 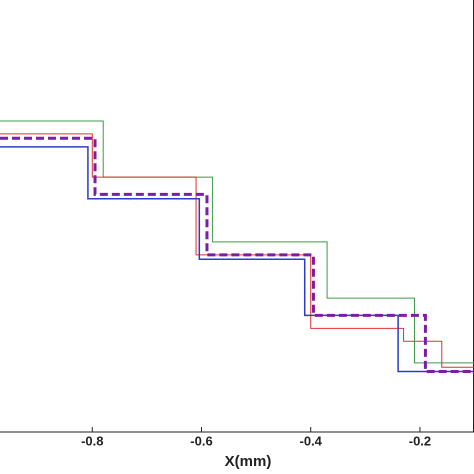 I want to click on x-axis-label: X(mm), so click(x=248, y=461).